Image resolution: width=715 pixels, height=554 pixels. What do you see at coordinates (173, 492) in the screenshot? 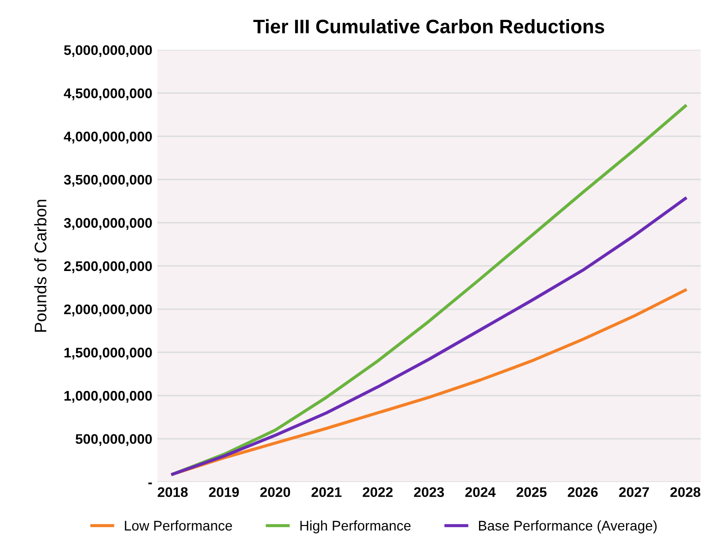
I see `x-tick-label: 2018` at bounding box center [173, 492].